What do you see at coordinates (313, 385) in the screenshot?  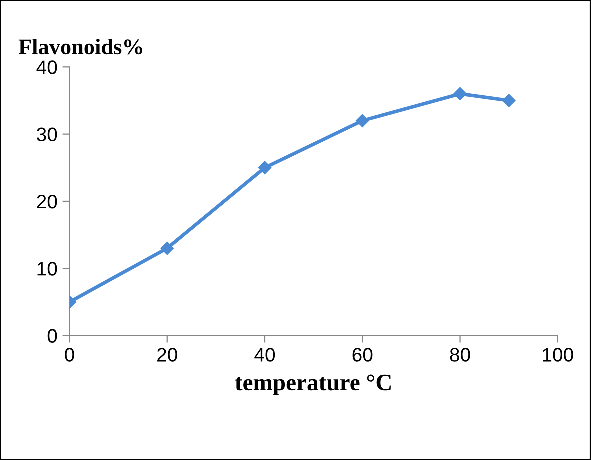 I see `x-axis-title: temperature °C` at bounding box center [313, 385].